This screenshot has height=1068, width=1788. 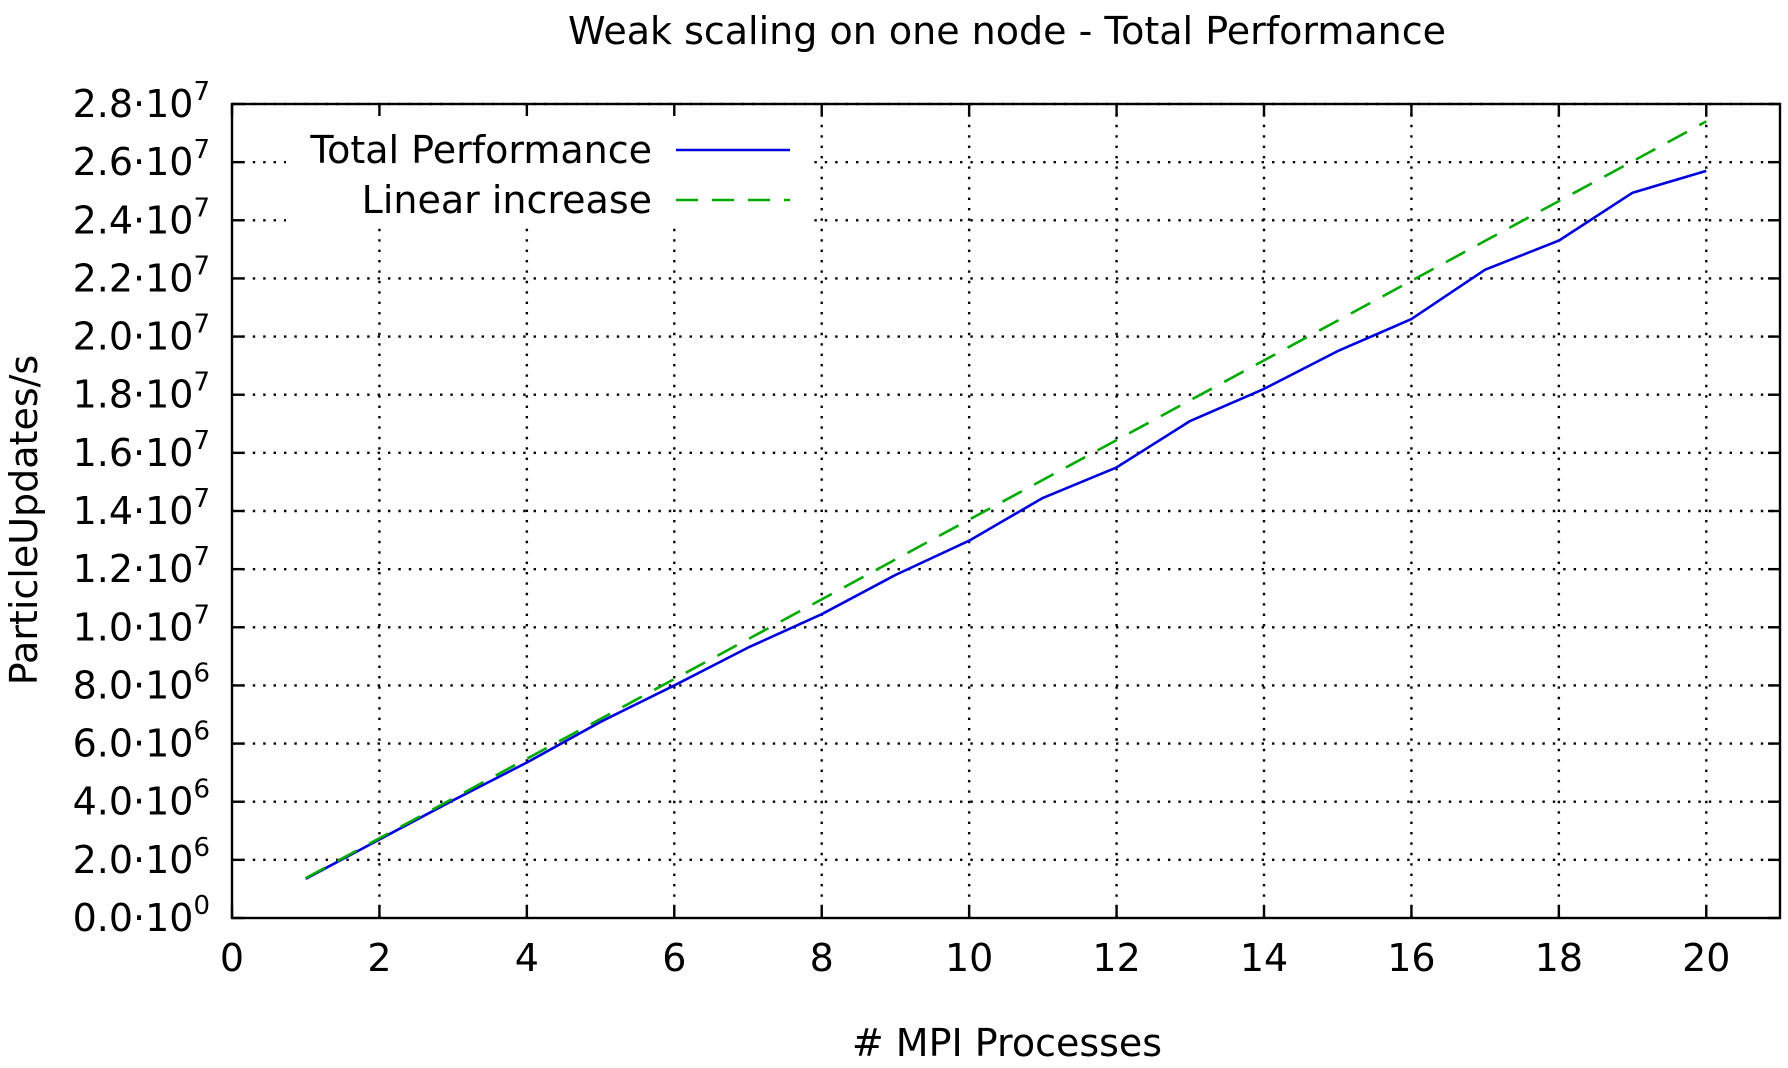 What do you see at coordinates (141, 334) in the screenshot?
I see `y-tick-label: 2.0·10⁷` at bounding box center [141, 334].